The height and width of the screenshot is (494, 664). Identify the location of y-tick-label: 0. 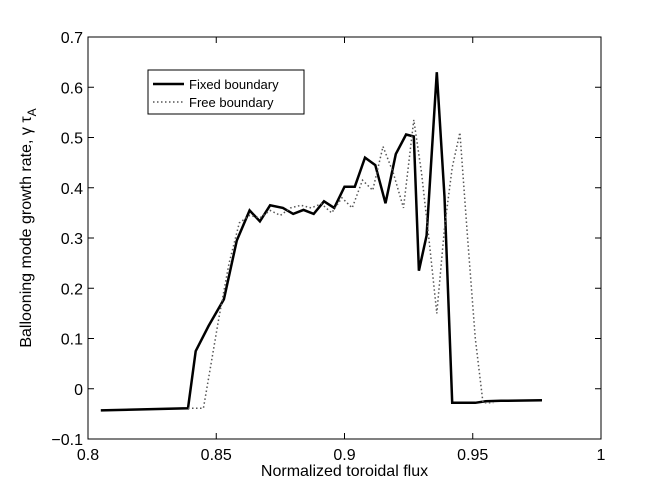
(78, 390).